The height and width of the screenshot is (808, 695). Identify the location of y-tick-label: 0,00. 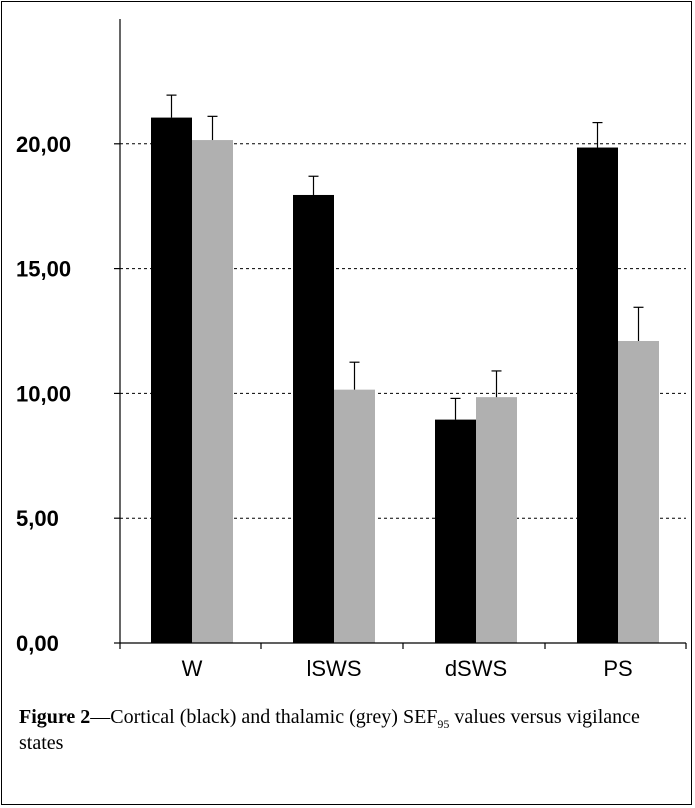
(37, 643).